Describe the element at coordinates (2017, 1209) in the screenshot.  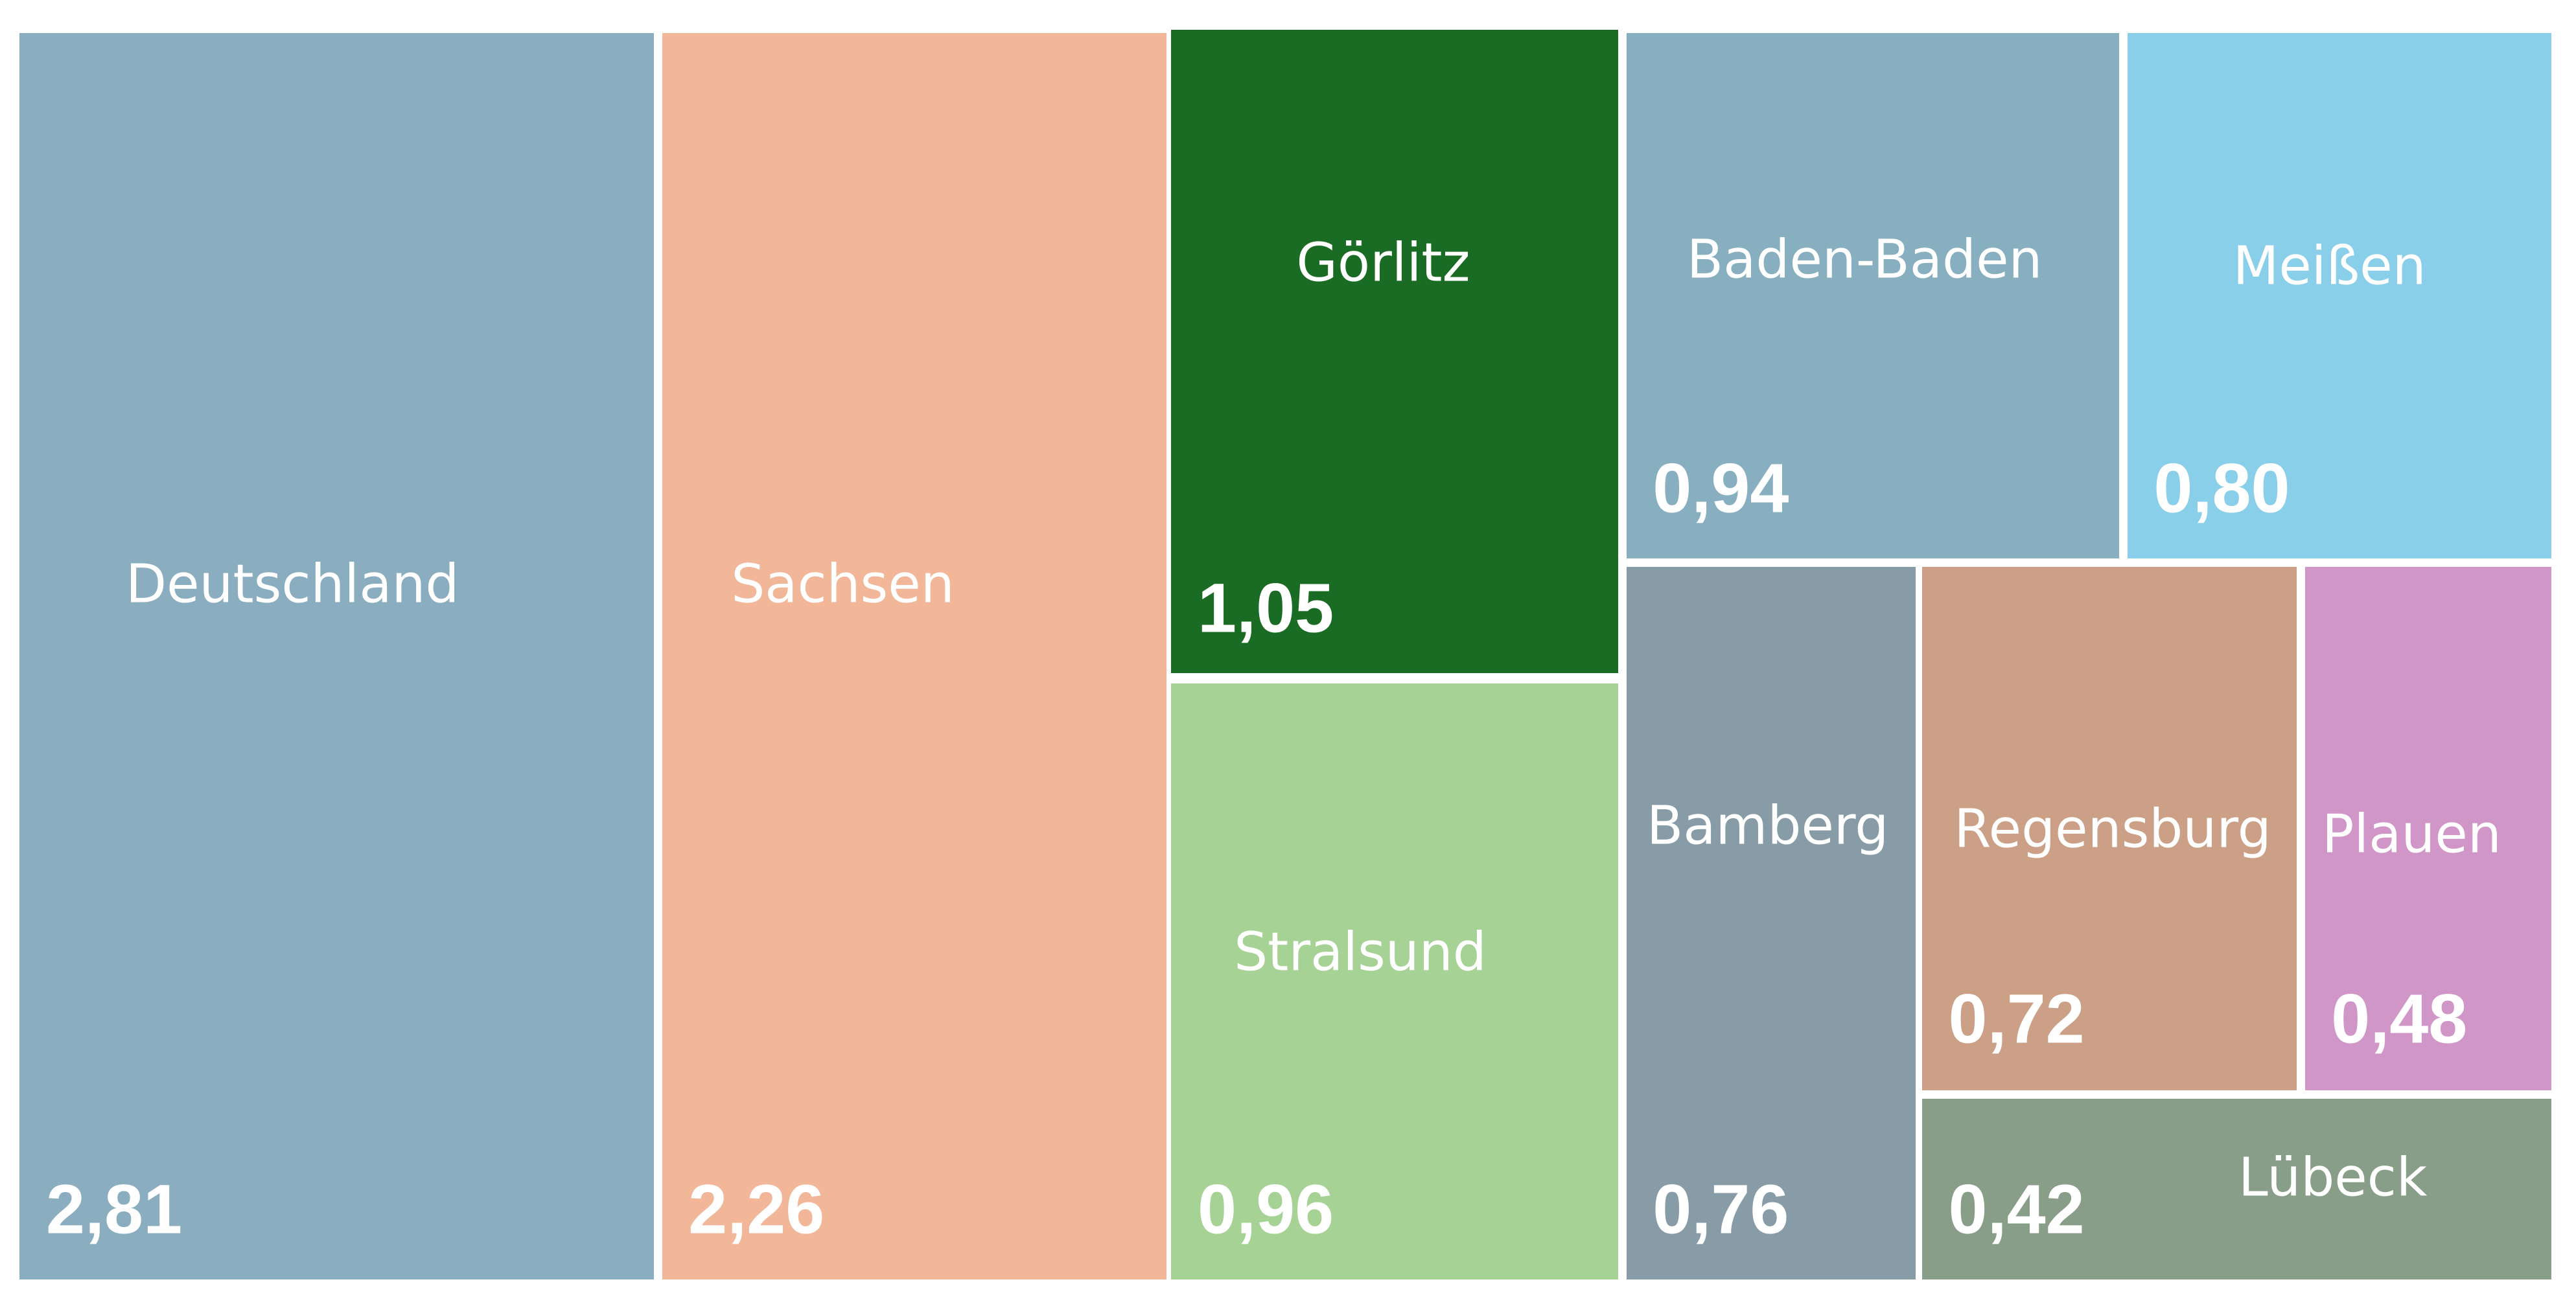
I see `tile-value: 0,42` at that location.